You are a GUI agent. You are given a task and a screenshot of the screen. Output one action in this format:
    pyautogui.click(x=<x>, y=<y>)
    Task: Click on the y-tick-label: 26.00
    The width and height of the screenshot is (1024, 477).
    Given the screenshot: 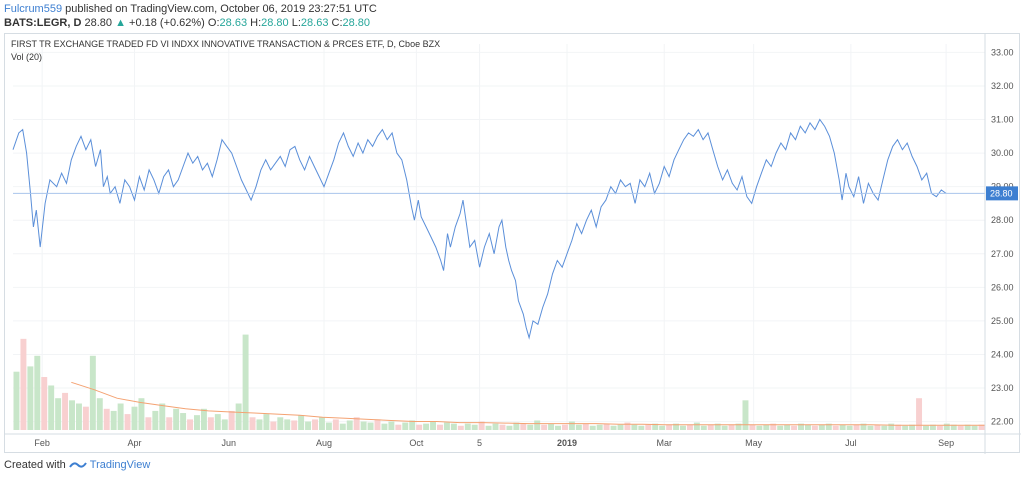 What is the action you would take?
    pyautogui.click(x=1002, y=287)
    